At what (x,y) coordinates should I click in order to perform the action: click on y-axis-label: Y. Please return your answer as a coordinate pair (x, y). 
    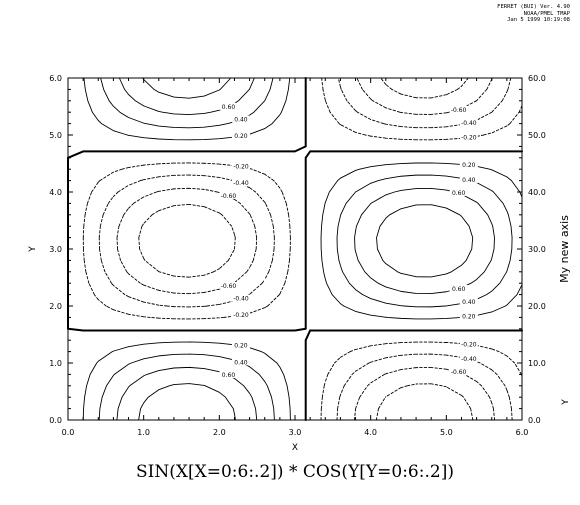
    Looking at the image, I should click on (33, 249).